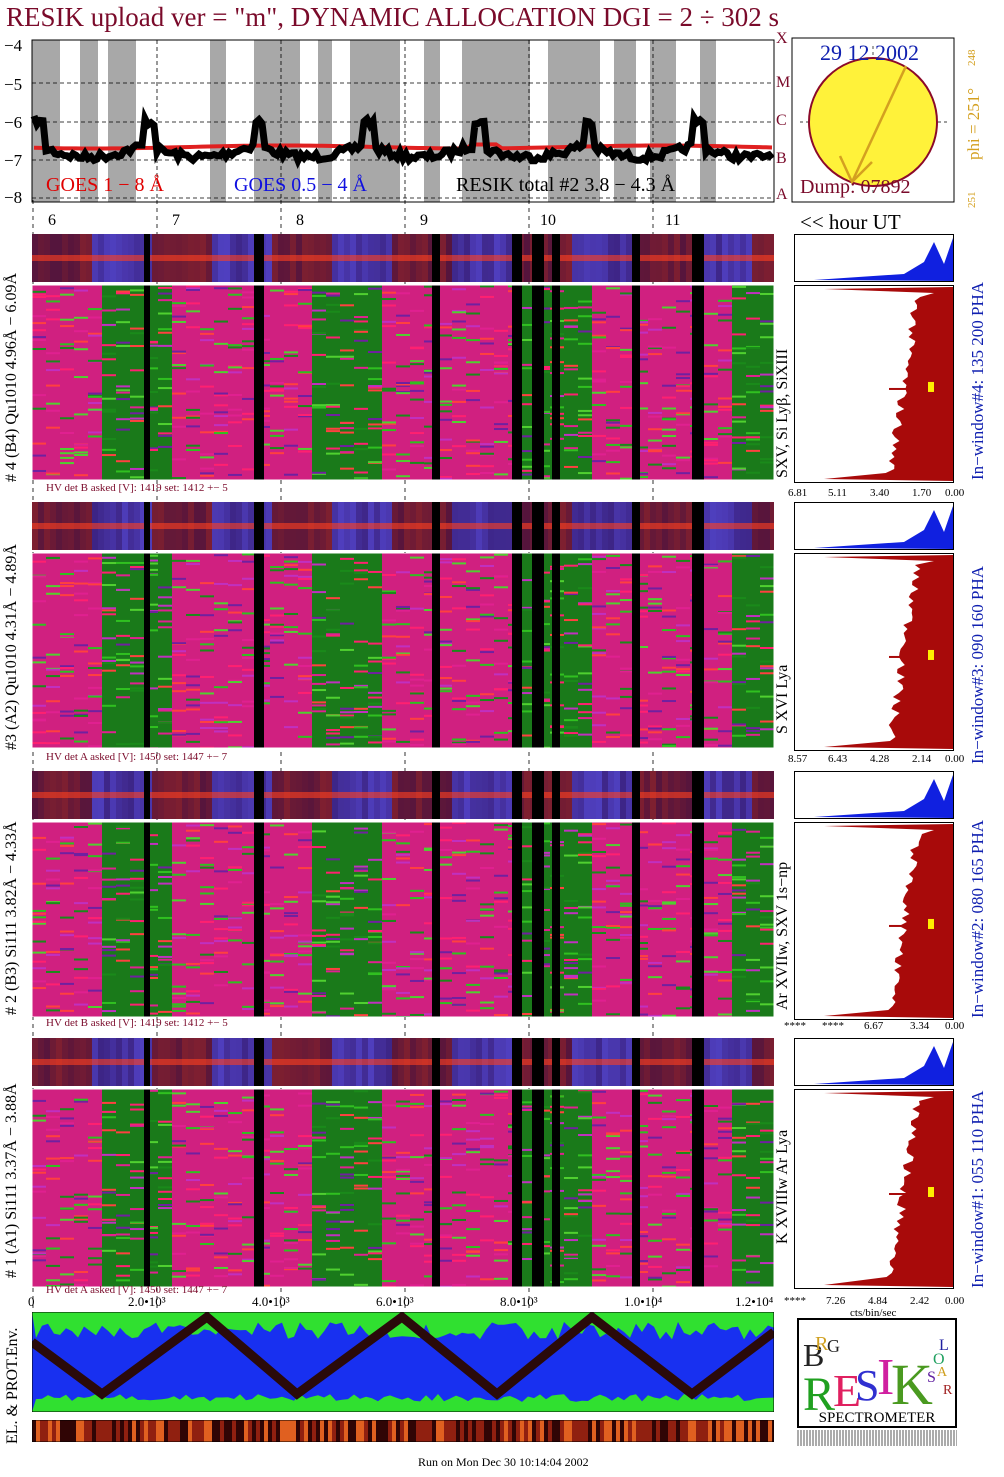 The width and height of the screenshot is (1004, 1477). What do you see at coordinates (782, 194) in the screenshot?
I see `goes-class-a: A` at bounding box center [782, 194].